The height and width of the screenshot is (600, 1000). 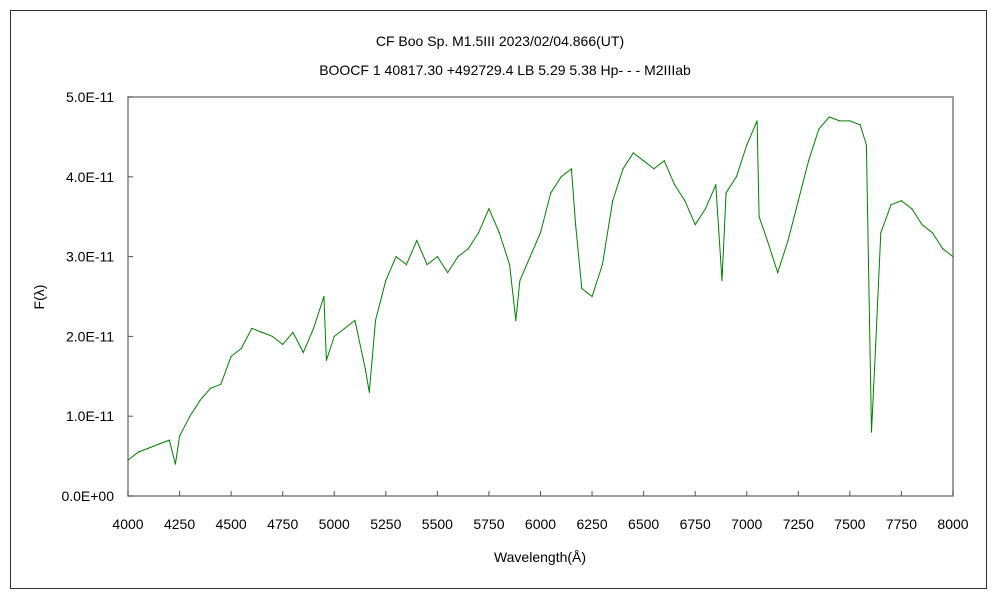 I want to click on x-tick-label: 6250, so click(x=591, y=524).